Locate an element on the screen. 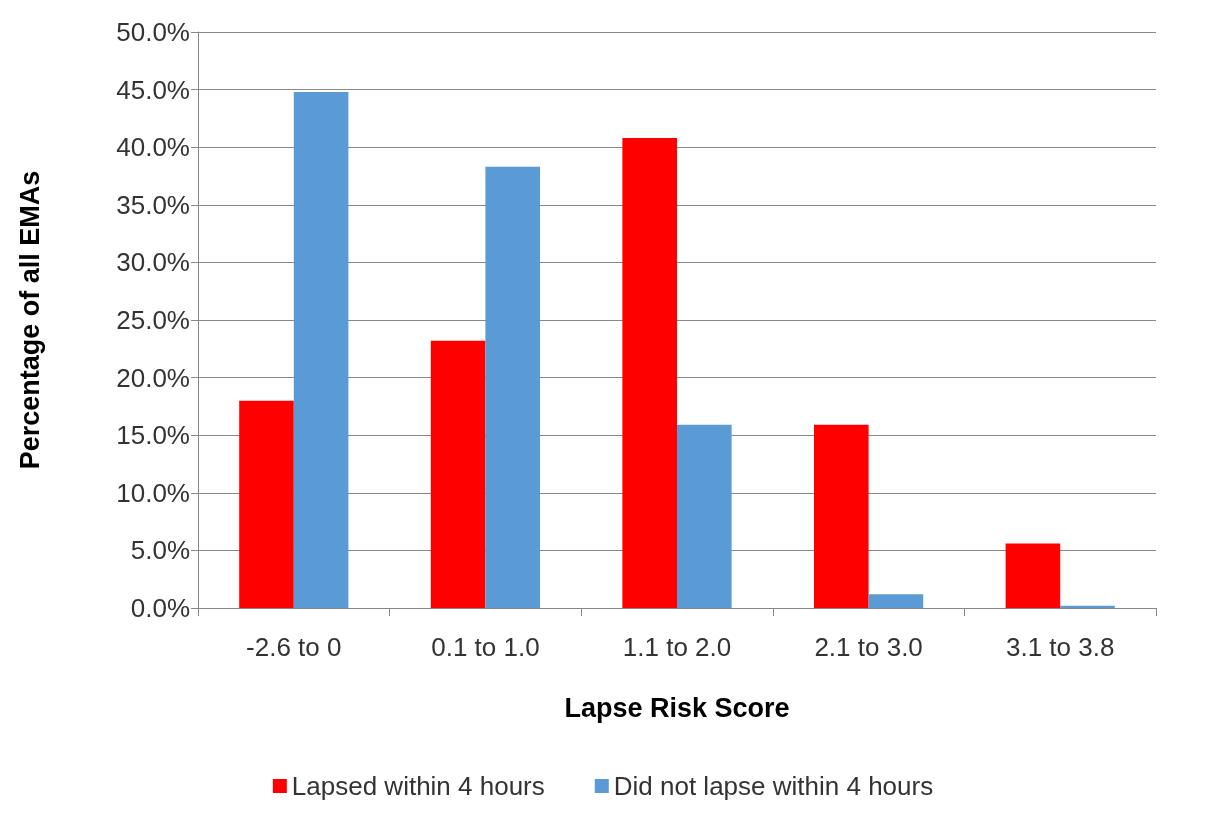 This screenshot has height=819, width=1207. legend-label: Lapsed within 4 hours is located at coordinates (418, 786).